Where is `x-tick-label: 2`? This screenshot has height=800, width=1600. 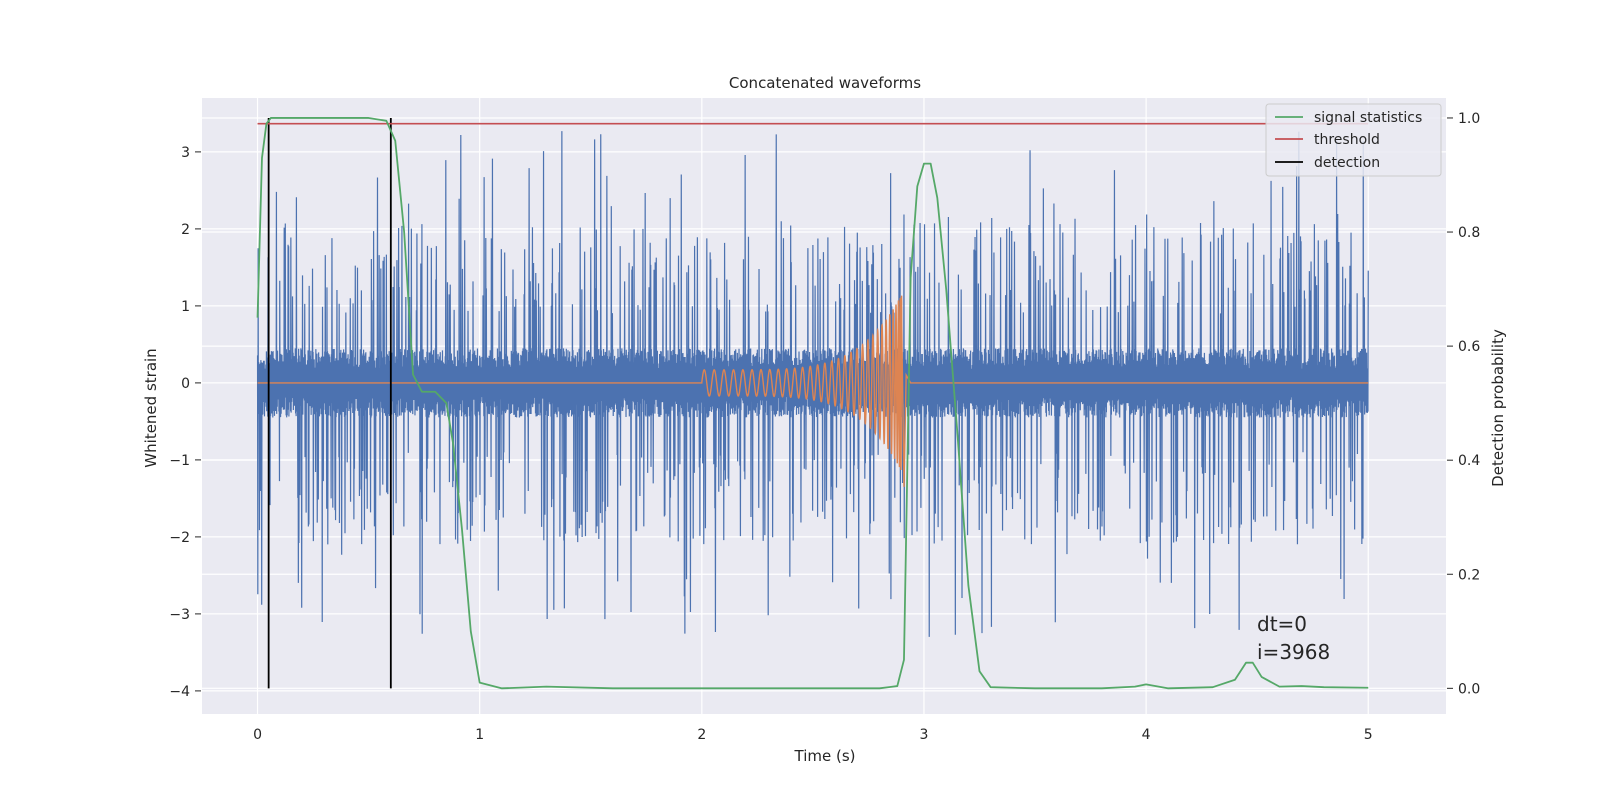
x-tick-label: 2 is located at coordinates (701, 735).